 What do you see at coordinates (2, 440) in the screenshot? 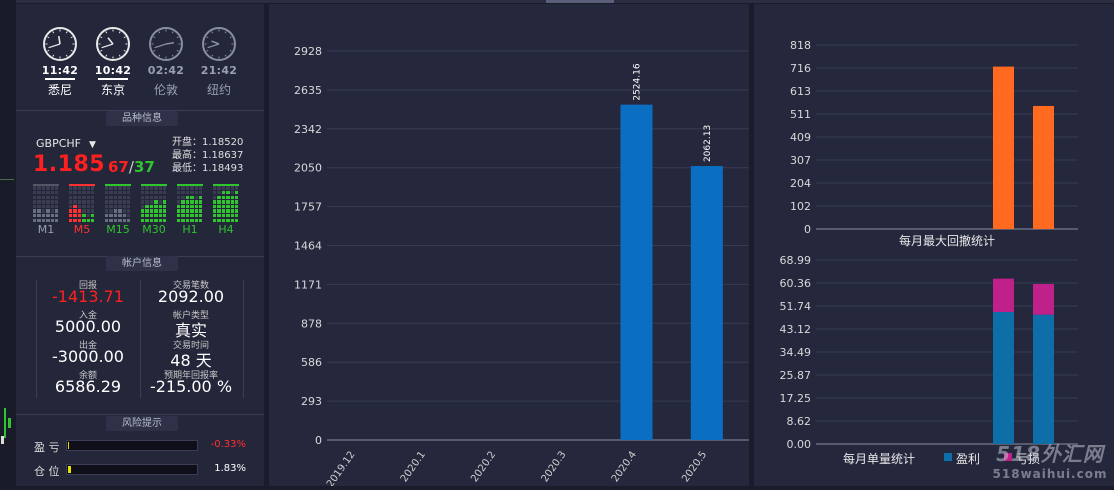
I see `candle-mark` at bounding box center [2, 440].